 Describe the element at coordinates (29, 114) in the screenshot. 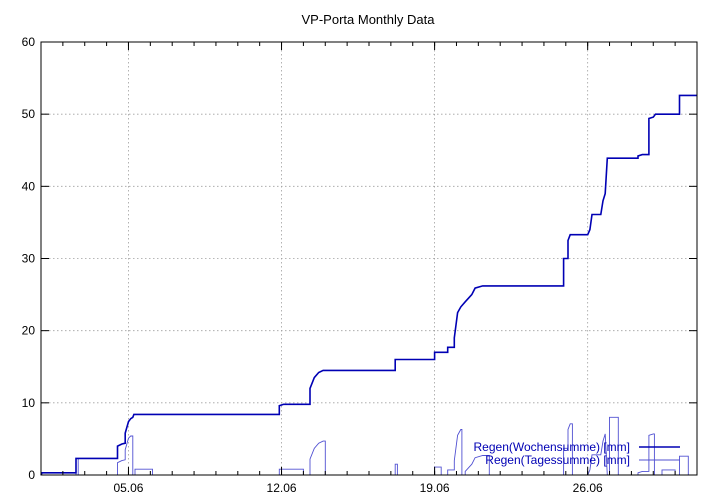

I see `y-tick-label: 50` at that location.